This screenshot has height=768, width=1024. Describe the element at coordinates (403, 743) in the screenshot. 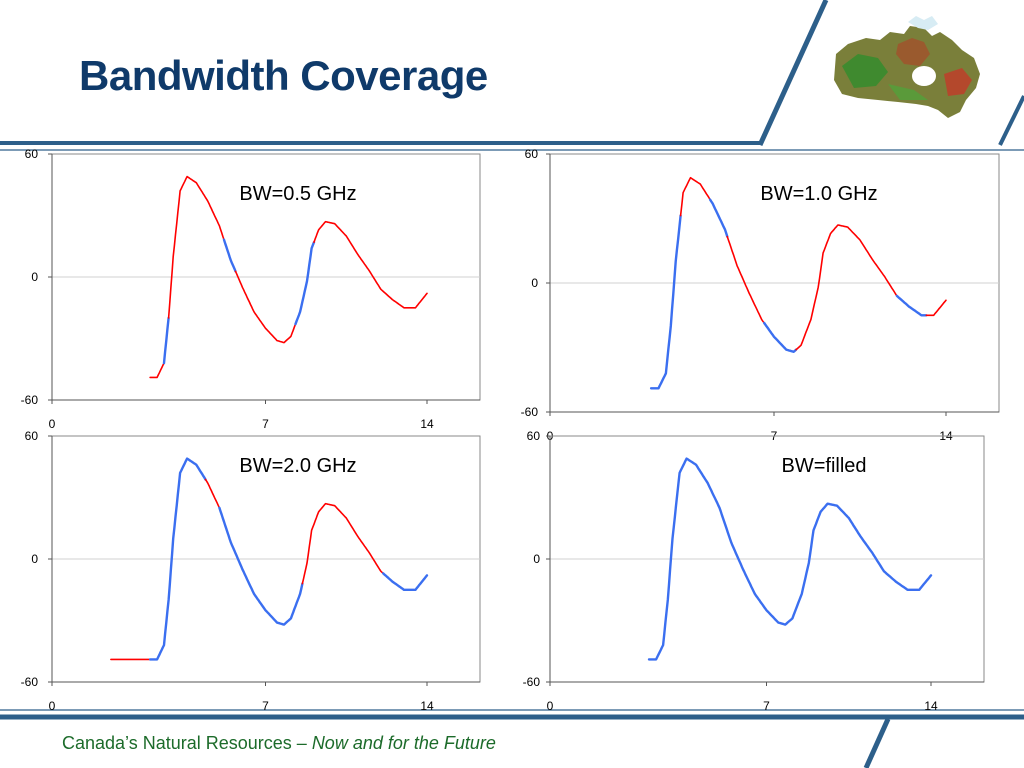

I see `footer-tagline: Now and for the Future` at that location.